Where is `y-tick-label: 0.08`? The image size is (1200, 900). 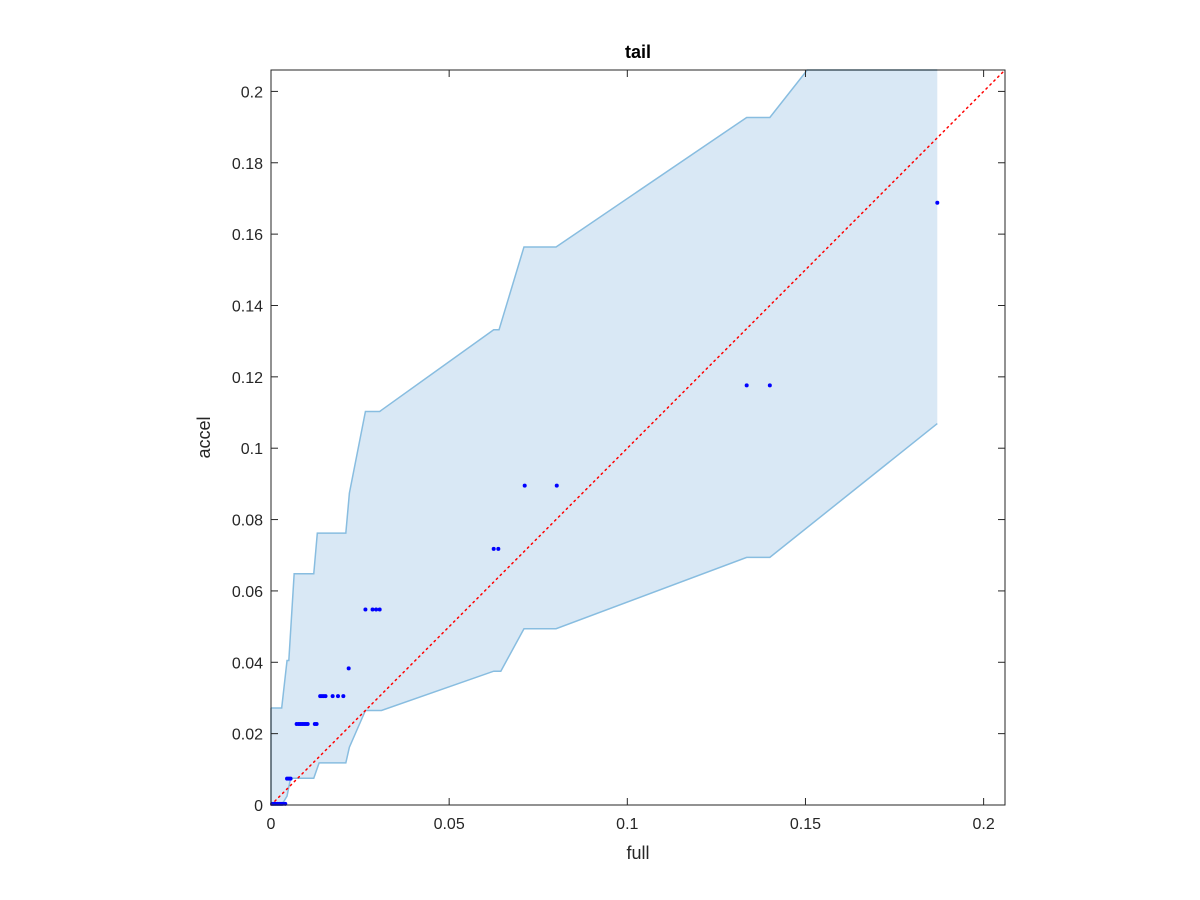
y-tick-label: 0.08 is located at coordinates (247, 521).